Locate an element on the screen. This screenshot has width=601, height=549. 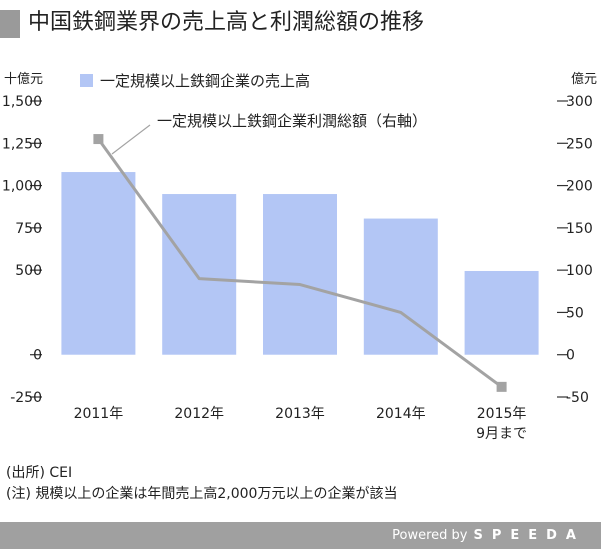
right-tick-label: -50 is located at coordinates (577, 398).